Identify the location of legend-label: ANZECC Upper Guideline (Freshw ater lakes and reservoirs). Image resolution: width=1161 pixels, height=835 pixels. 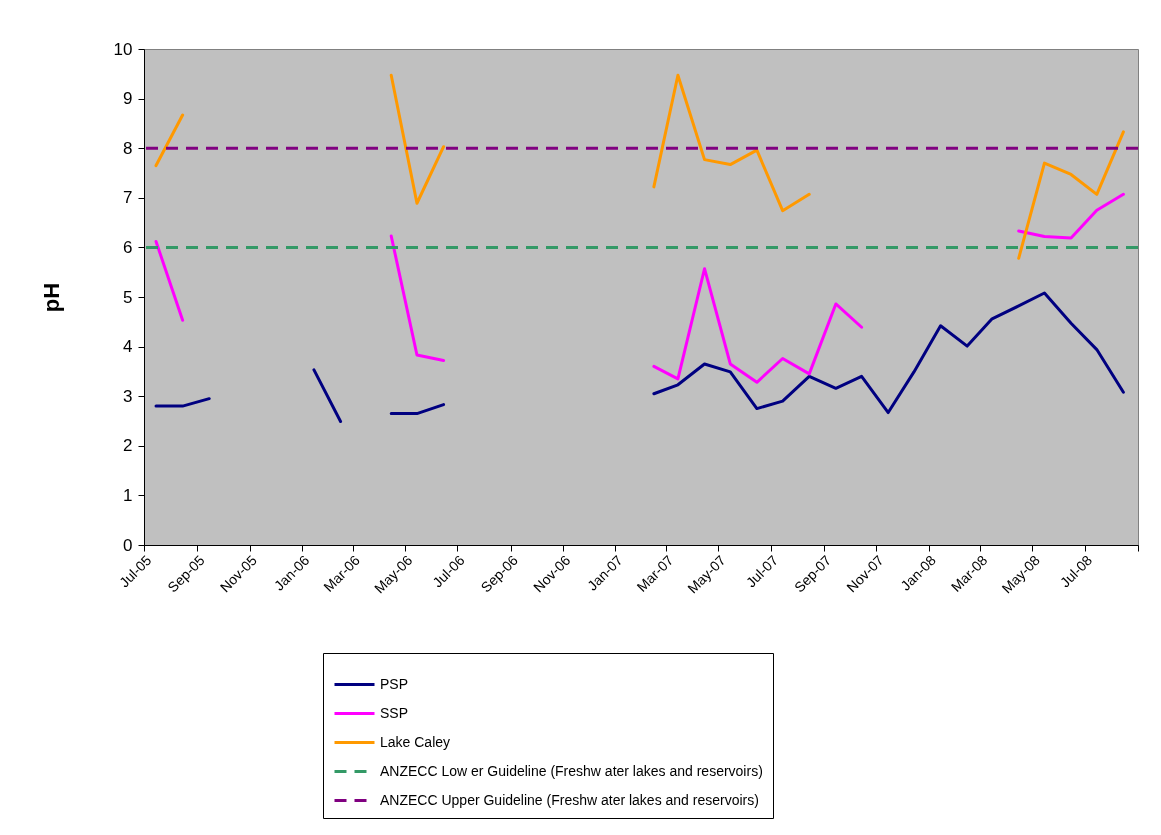
(569, 799).